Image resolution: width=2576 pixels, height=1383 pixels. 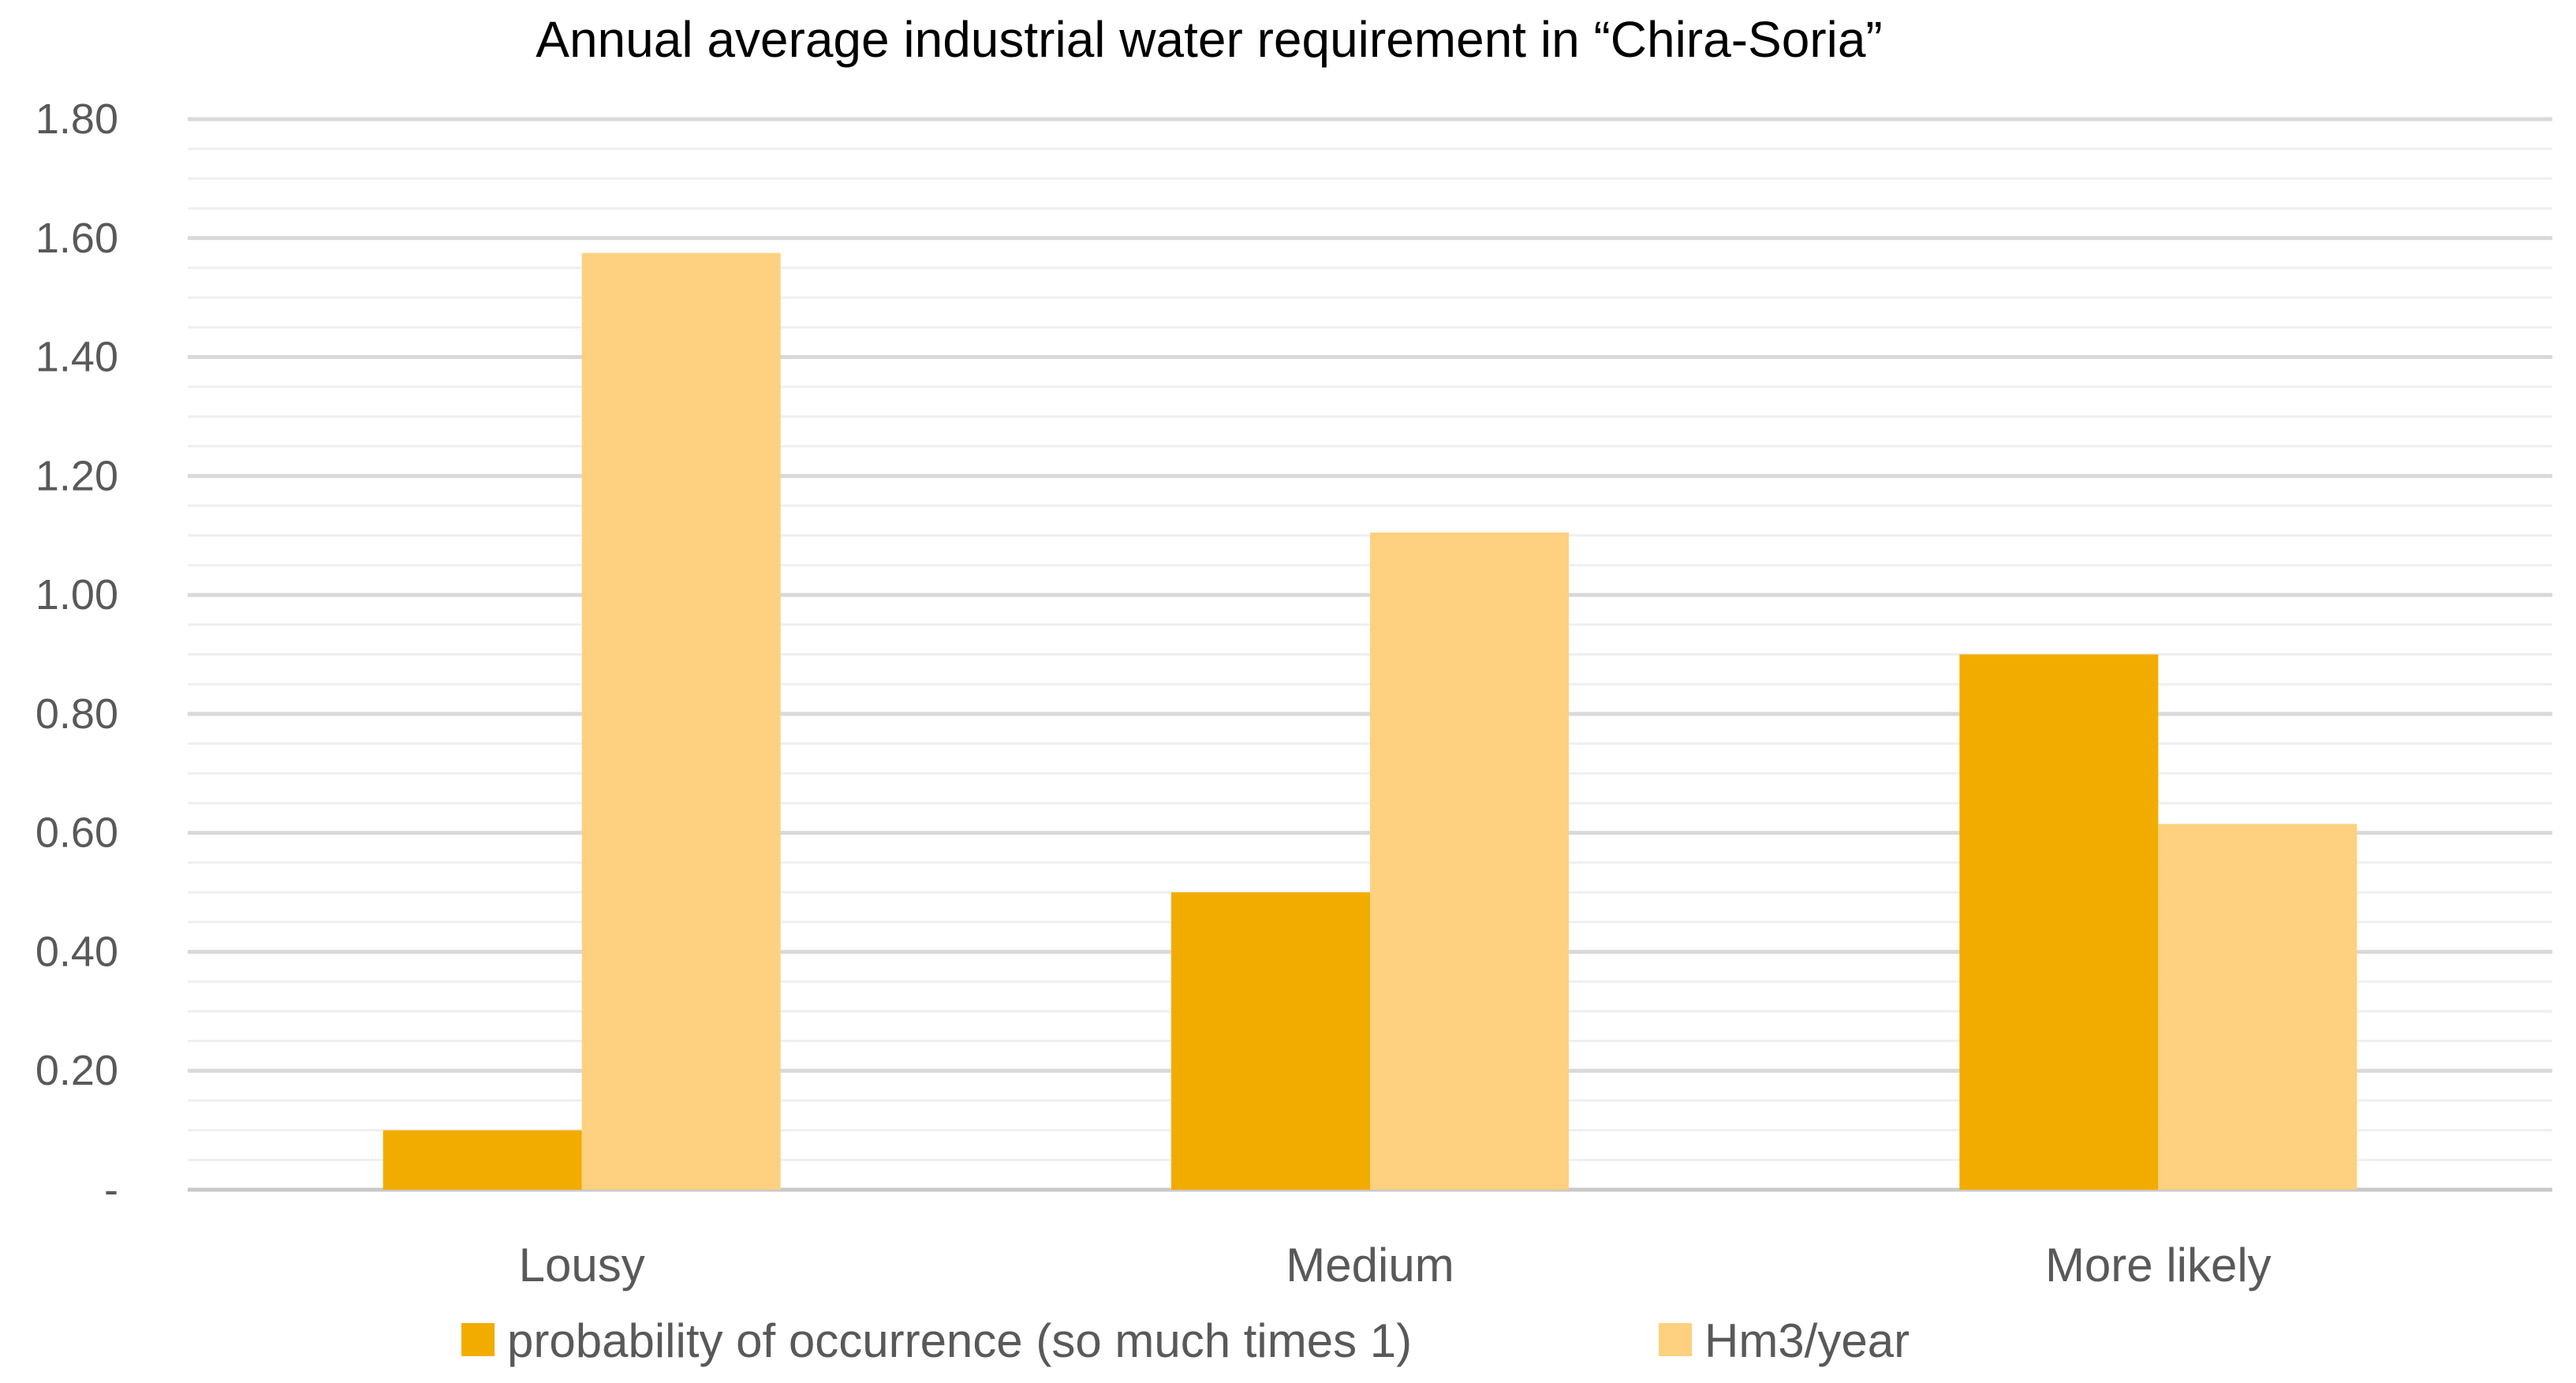 What do you see at coordinates (2158, 1265) in the screenshot?
I see `x-category-label: More likely` at bounding box center [2158, 1265].